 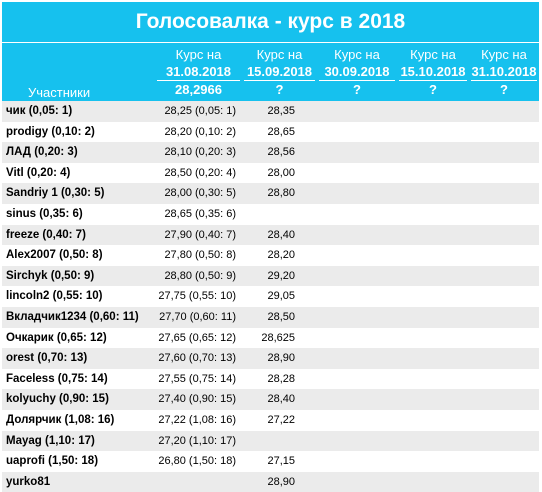 I want to click on forecast-cell-2: 28,35, so click(x=281, y=111).